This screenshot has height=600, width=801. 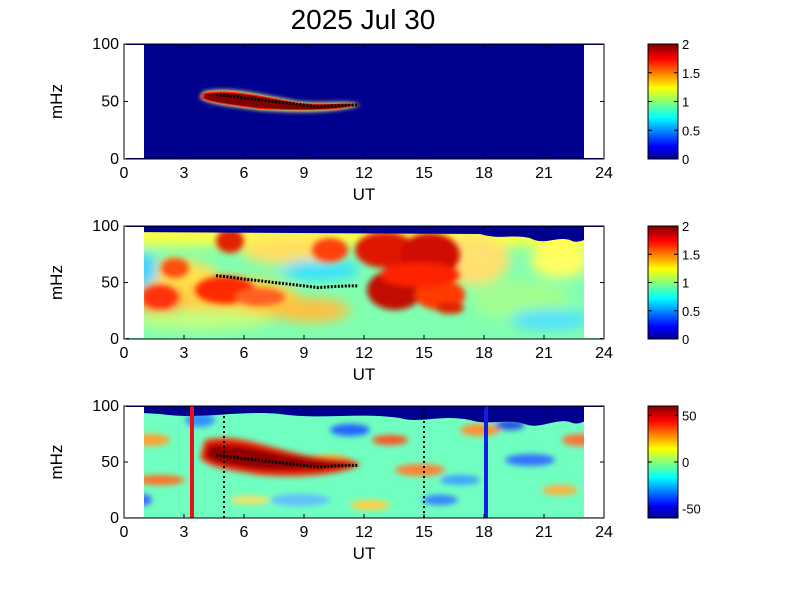 I want to click on panel-1-colorbar-label: 2, so click(x=685, y=44).